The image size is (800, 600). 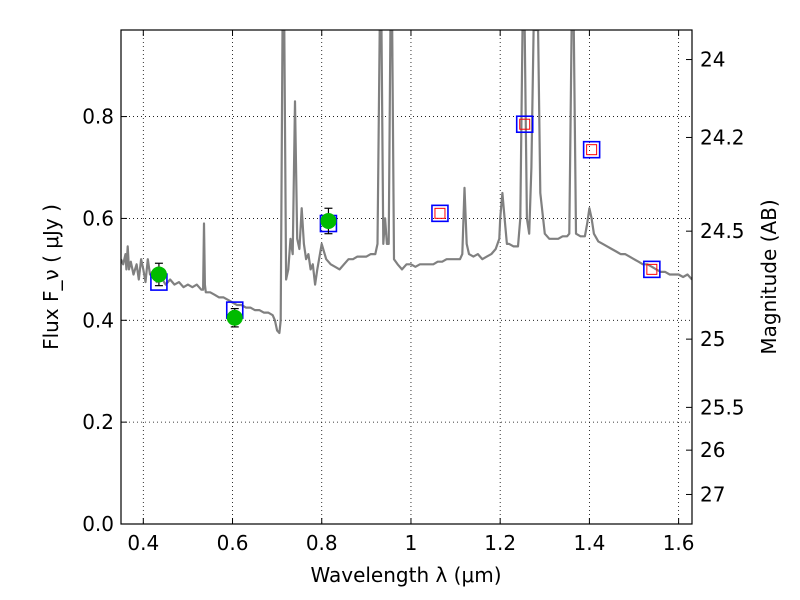 What do you see at coordinates (769, 276) in the screenshot?
I see `right-axis-title: Magnitude (AB)` at bounding box center [769, 276].